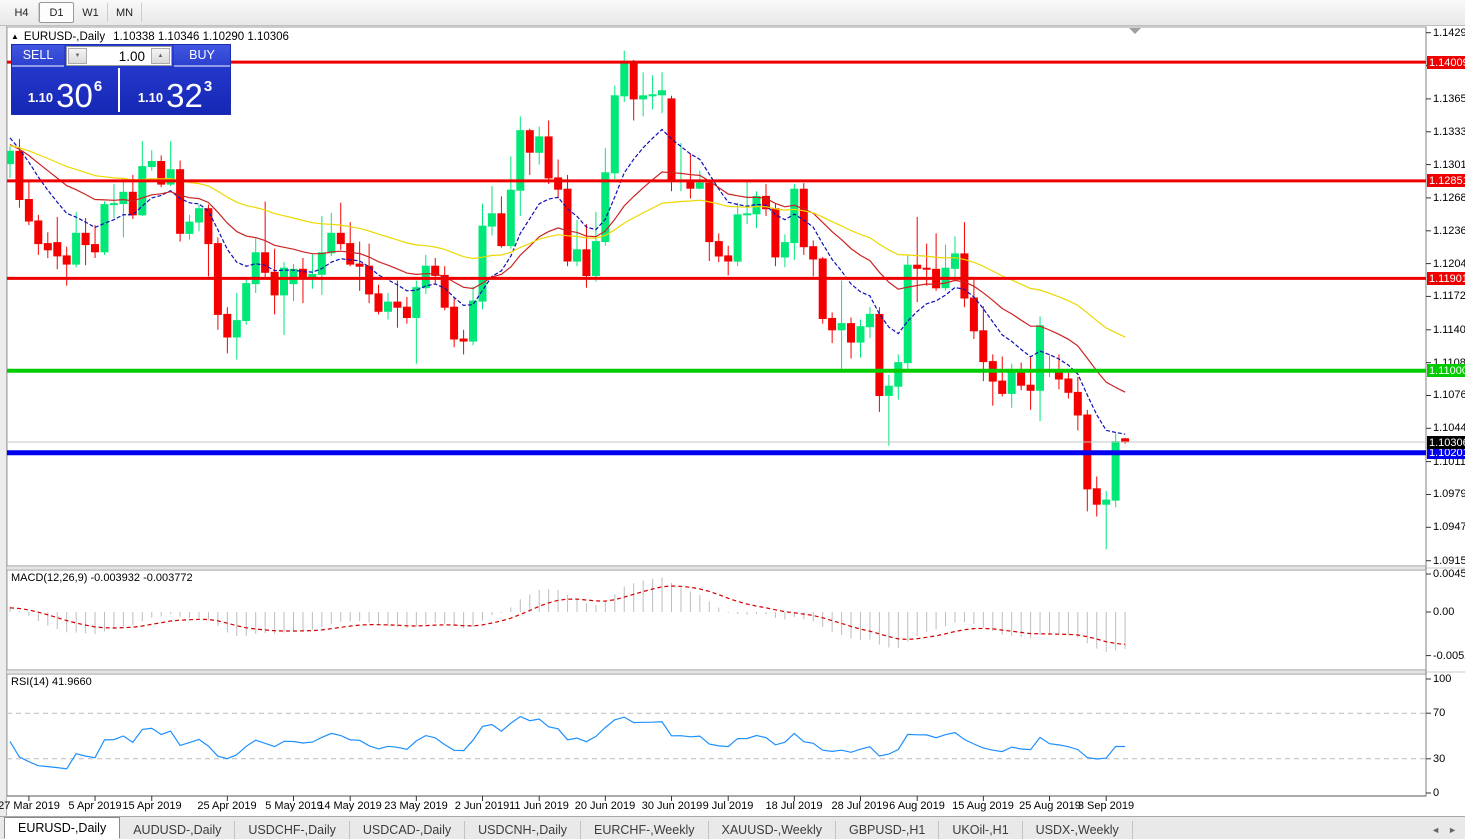  I want to click on price-axis-tick: 1.12685, so click(1449, 198).